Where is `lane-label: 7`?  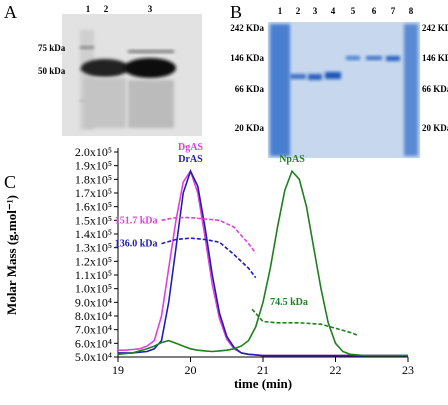 lane-label: 7 is located at coordinates (393, 11).